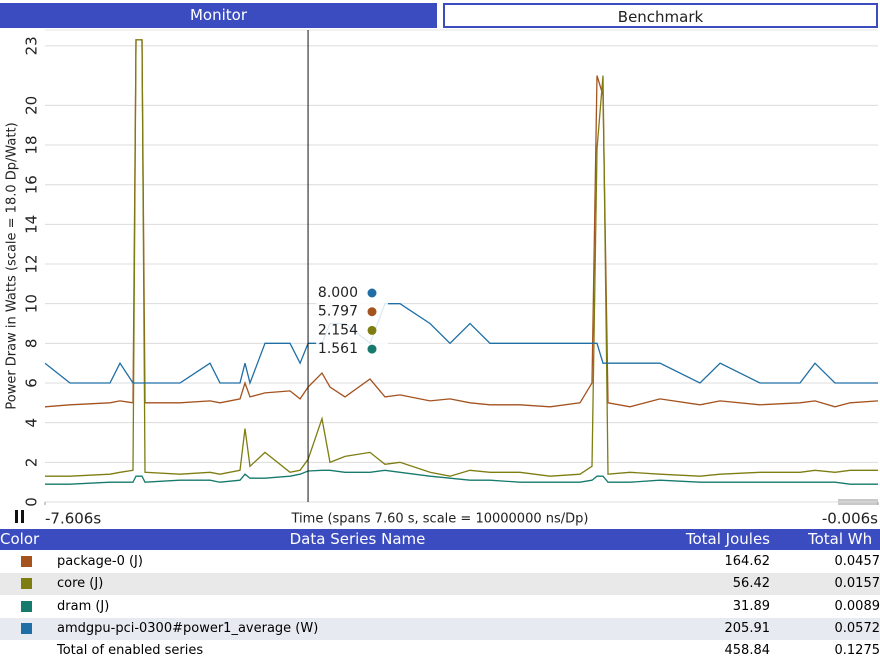 The image size is (880, 662). What do you see at coordinates (32, 224) in the screenshot?
I see `y-tick-label: 14` at bounding box center [32, 224].